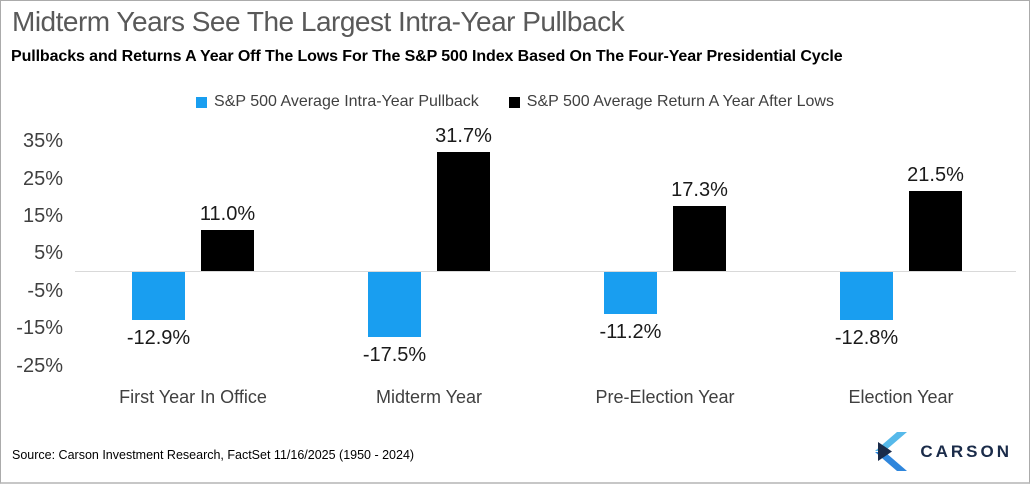 The width and height of the screenshot is (1030, 484). Describe the element at coordinates (42, 215) in the screenshot. I see `y-axis-tick-label: 15%` at that location.